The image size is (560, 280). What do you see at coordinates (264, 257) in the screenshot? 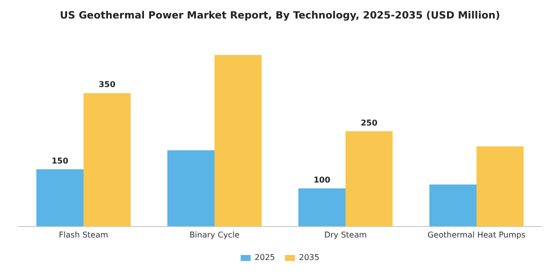
I see `legend-label: 2025` at bounding box center [264, 257].